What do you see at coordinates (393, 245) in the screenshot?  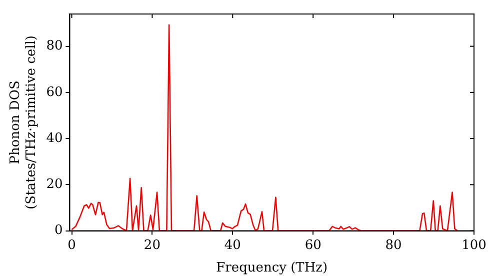 I see `x-tick-label: 80` at bounding box center [393, 245].